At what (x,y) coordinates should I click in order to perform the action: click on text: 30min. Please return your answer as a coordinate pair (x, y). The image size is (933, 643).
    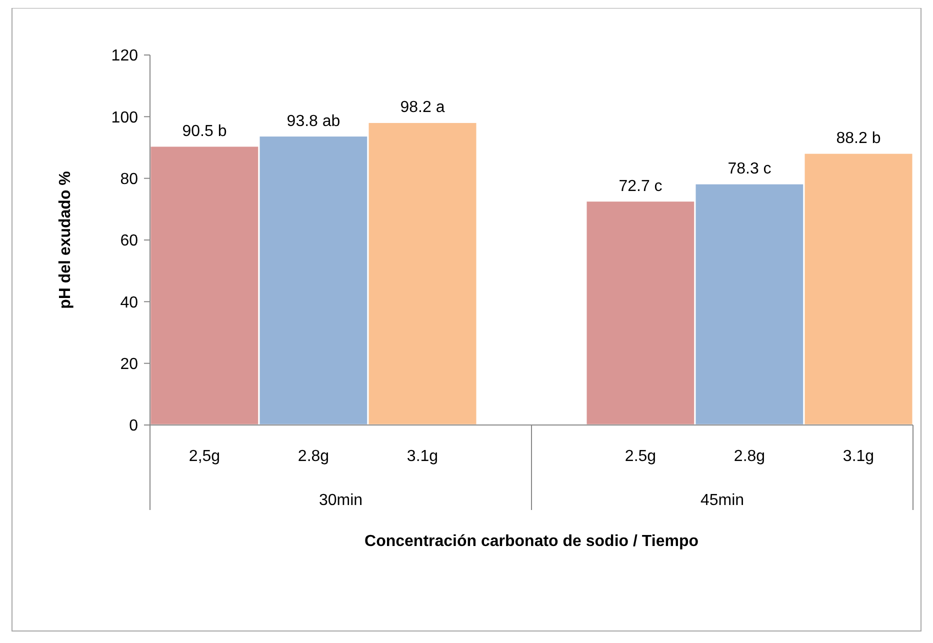
    Looking at the image, I should click on (340, 500).